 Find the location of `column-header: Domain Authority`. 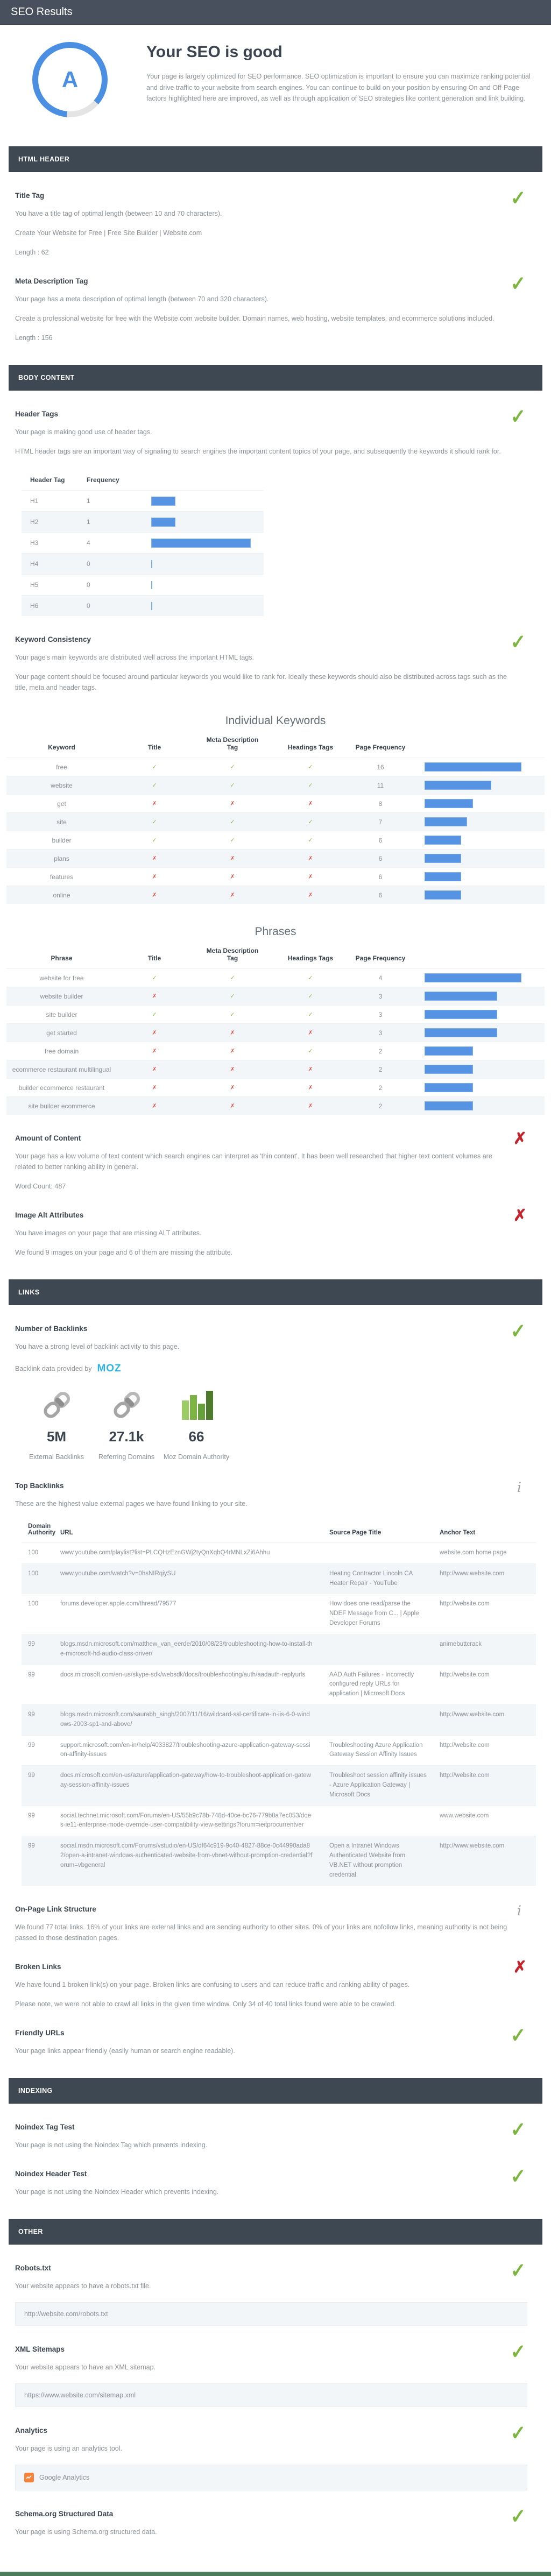

column-header: Domain Authority is located at coordinates (42, 1529).